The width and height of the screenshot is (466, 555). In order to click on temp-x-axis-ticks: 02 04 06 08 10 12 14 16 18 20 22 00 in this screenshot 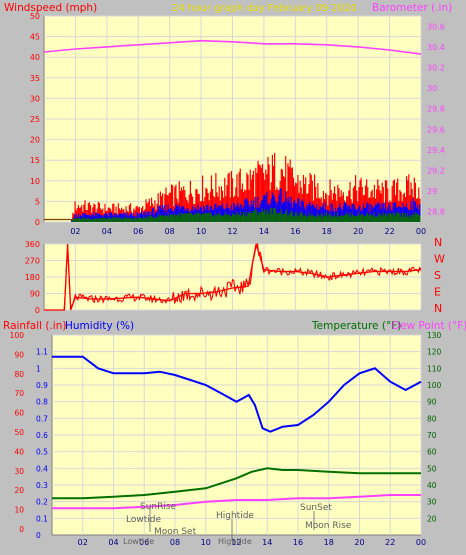, I will do `click(252, 542)`.